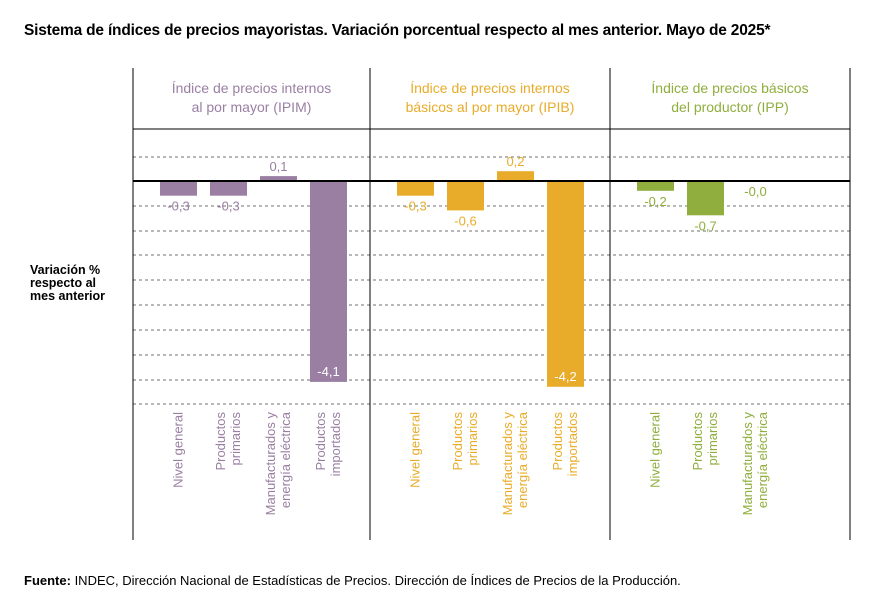  What do you see at coordinates (465, 220) in the screenshot?
I see `value-label: -0,6` at bounding box center [465, 220].